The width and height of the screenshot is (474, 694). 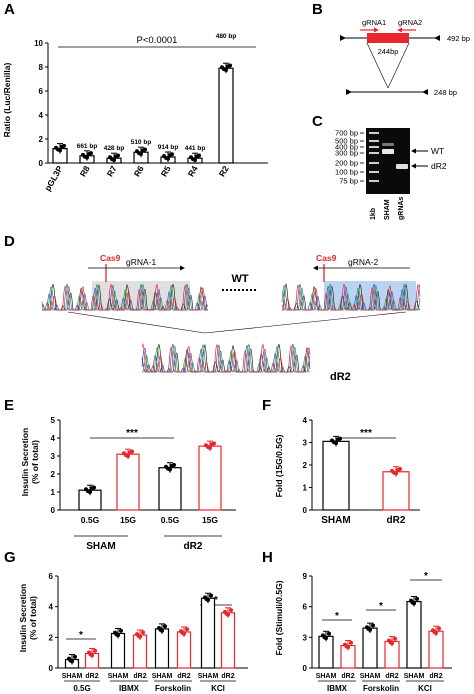 I want to click on panel-d-grna1-arrowhead-icon, so click(x=182, y=268).